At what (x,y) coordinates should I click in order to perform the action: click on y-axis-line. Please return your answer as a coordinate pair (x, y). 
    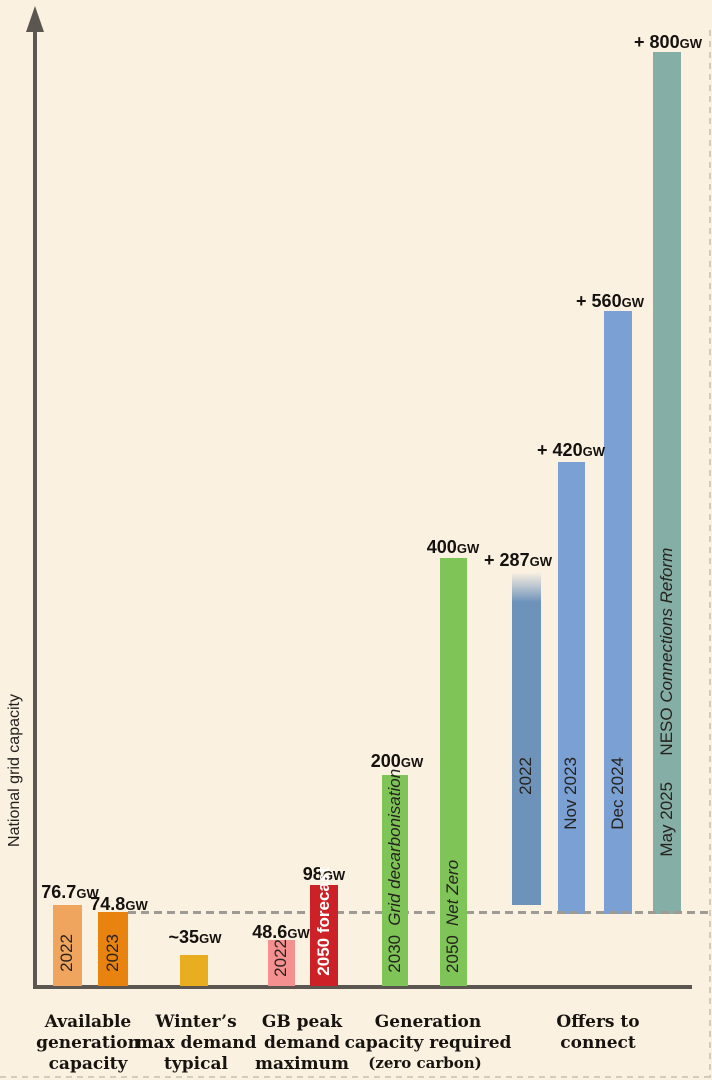
    Looking at the image, I should click on (35, 507).